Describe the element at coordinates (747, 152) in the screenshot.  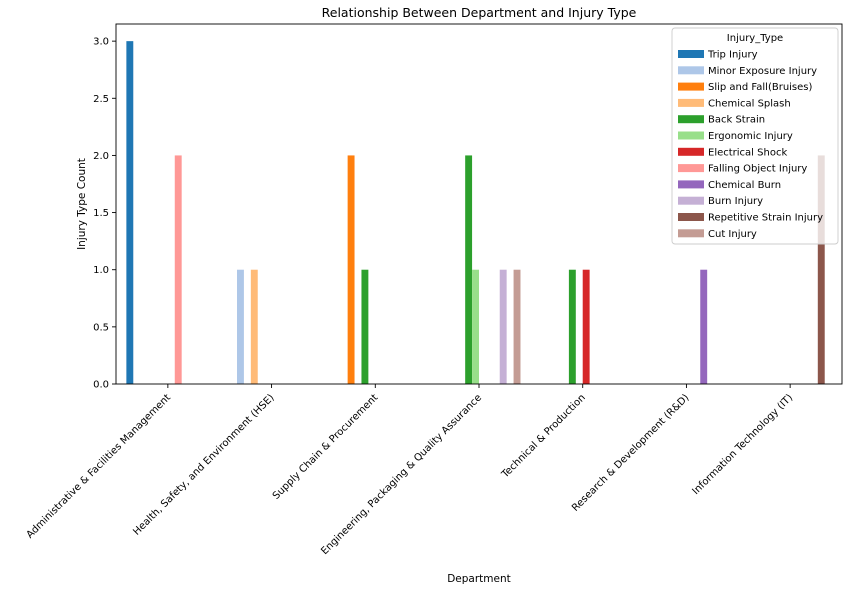
I see `legend-label: Electrical Shock` at that location.